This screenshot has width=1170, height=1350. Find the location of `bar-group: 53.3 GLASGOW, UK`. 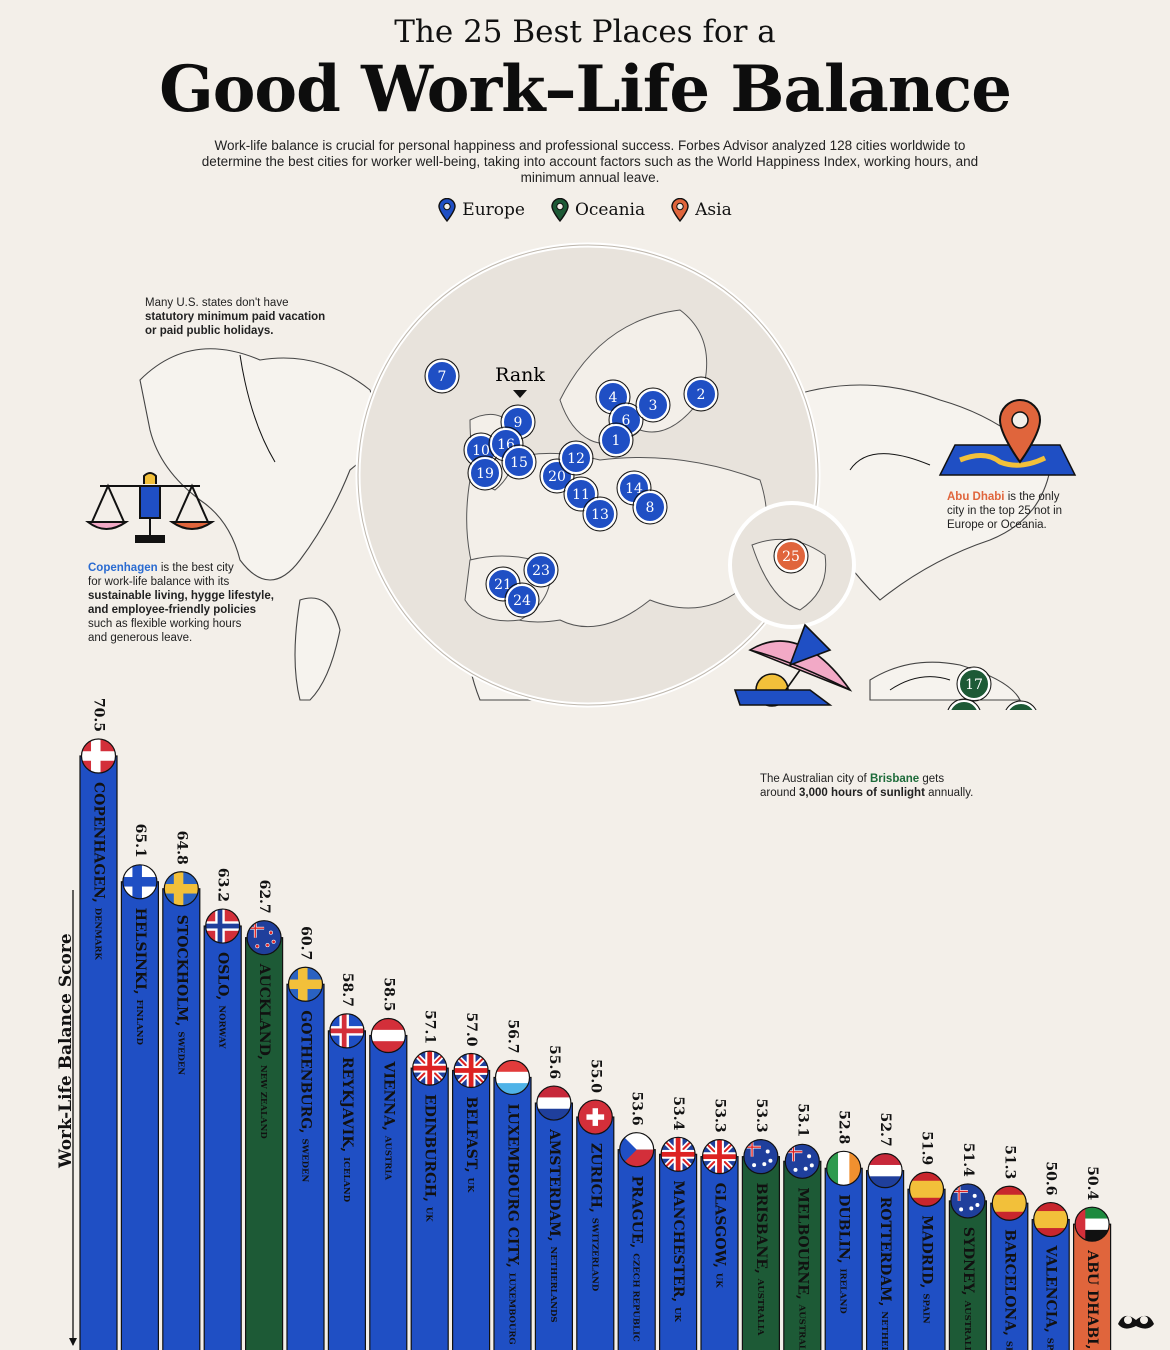

bar-group: 53.3 GLASGOW, UK is located at coordinates (719, 1224).